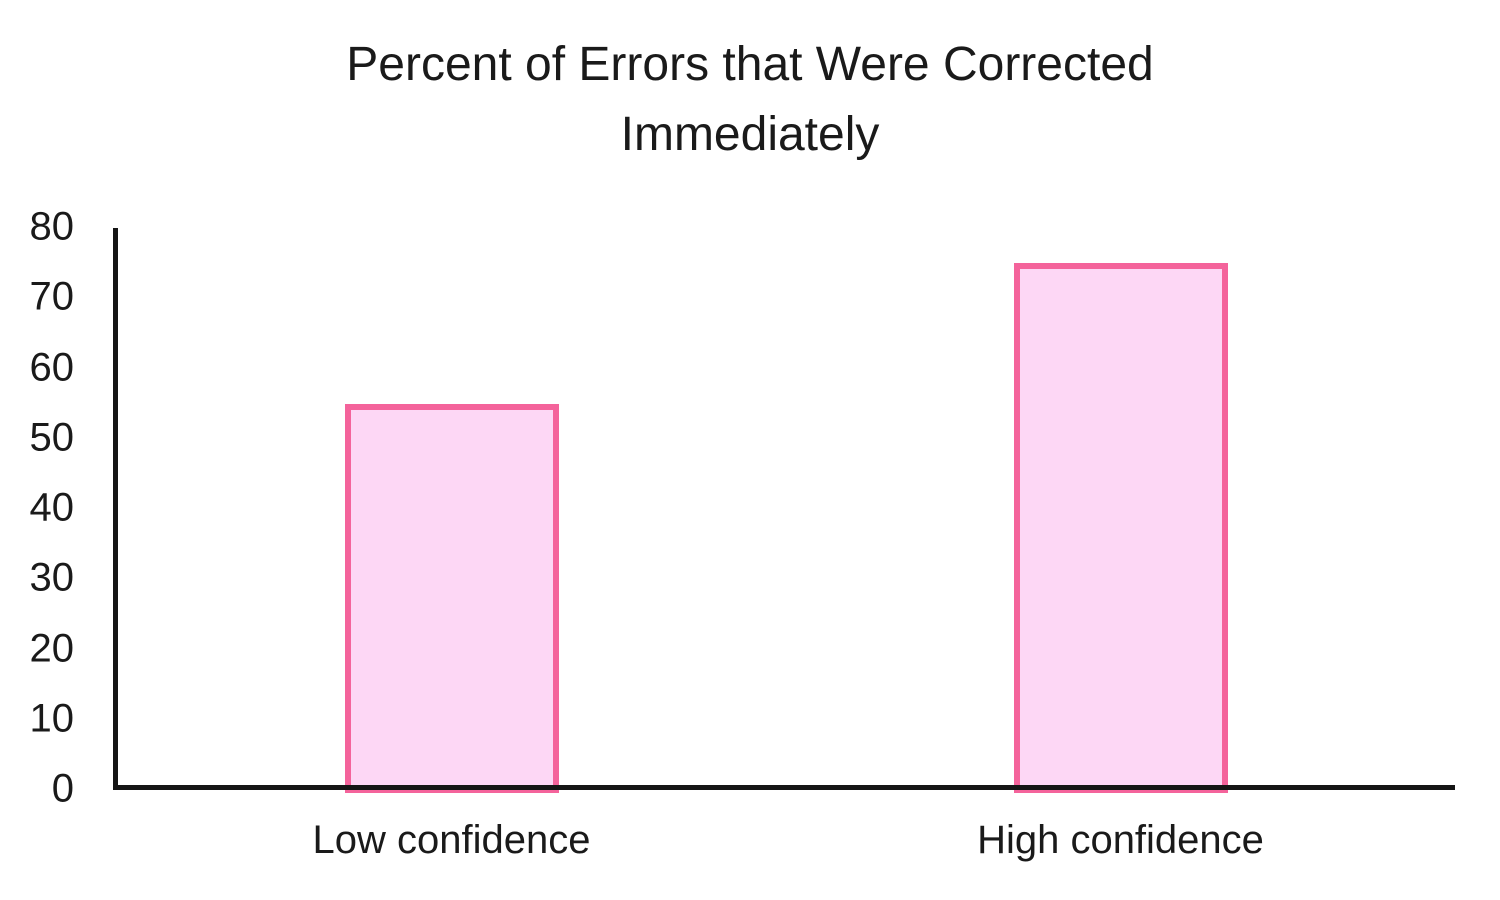 The height and width of the screenshot is (900, 1500). What do you see at coordinates (115, 509) in the screenshot?
I see `y-axis-line` at bounding box center [115, 509].